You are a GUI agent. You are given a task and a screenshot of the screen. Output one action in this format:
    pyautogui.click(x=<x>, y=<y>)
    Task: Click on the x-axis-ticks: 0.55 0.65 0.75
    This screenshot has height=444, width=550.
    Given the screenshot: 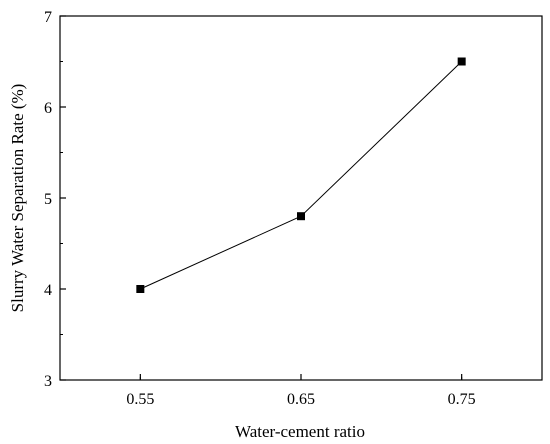 What is the action you would take?
    pyautogui.click(x=301, y=391)
    